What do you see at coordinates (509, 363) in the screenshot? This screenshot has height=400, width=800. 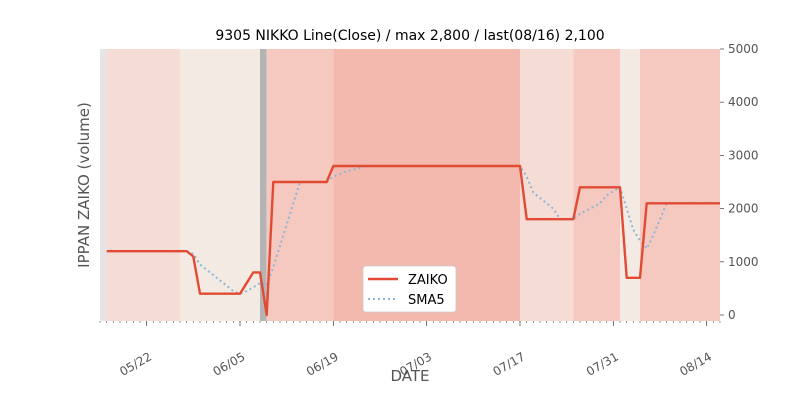 I see `x-tick-label: 07/17` at bounding box center [509, 363].